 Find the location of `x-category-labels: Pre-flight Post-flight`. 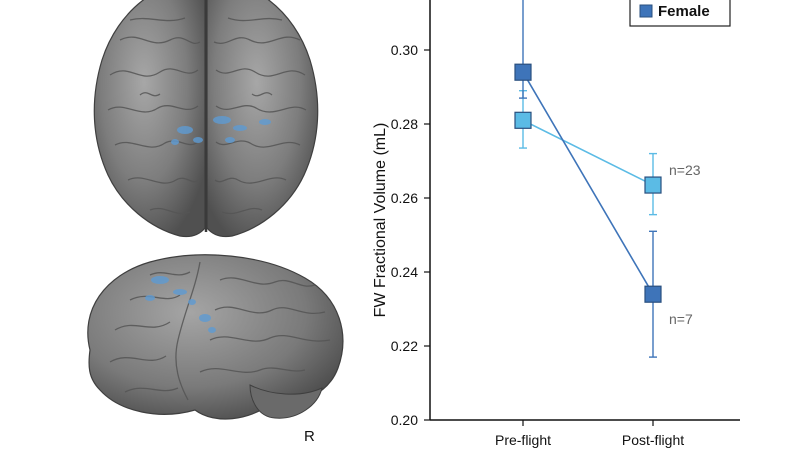

x-category-labels: Pre-flight Post-flight is located at coordinates (589, 434).